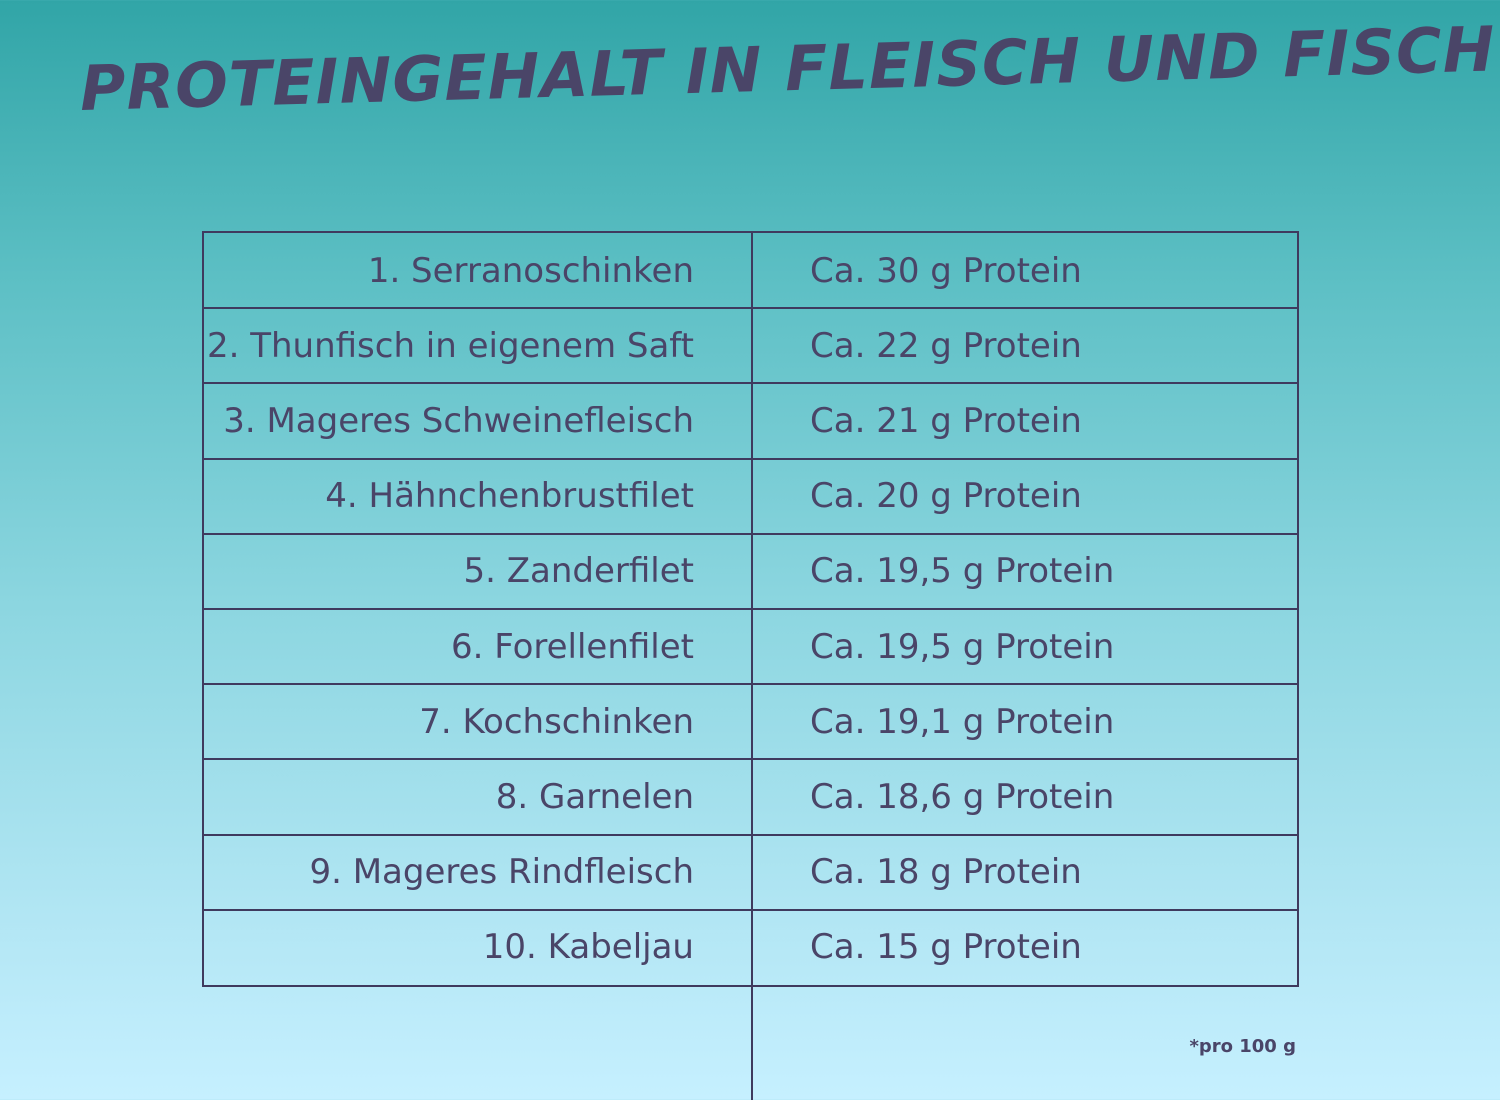 The height and width of the screenshot is (1100, 1500). Describe the element at coordinates (578, 571) in the screenshot. I see `food-name-cell: 5. Zanderfilet` at that location.